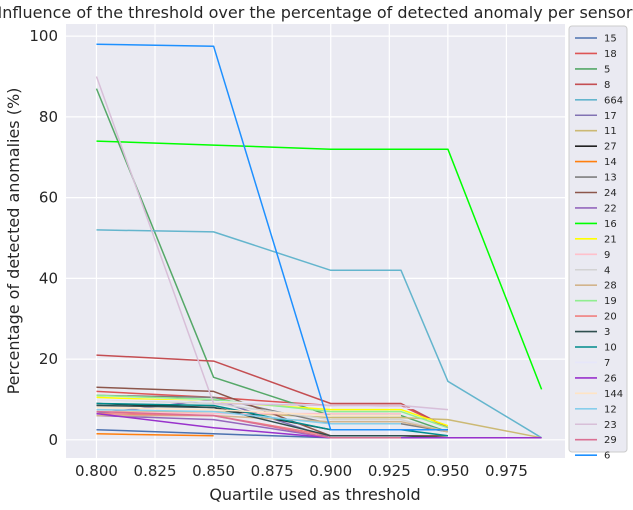  I want to click on legend-label-5: 5, so click(607, 69).